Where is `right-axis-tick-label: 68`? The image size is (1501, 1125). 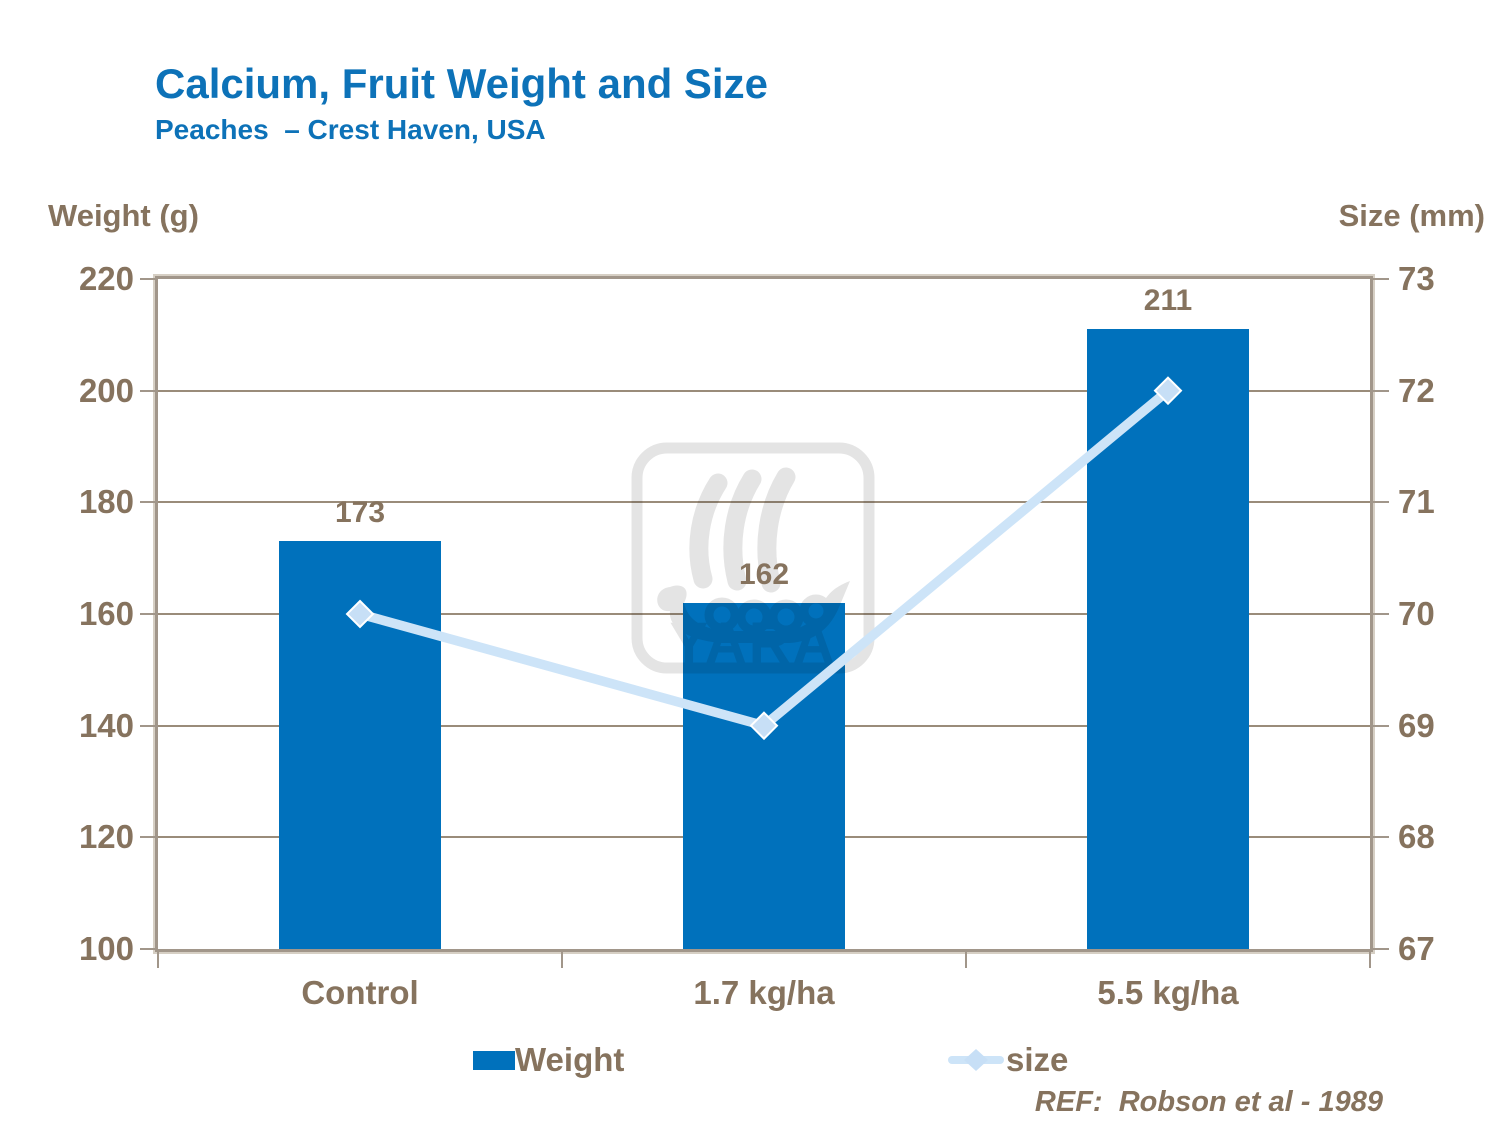 right-axis-tick-label: 68 is located at coordinates (1416, 837).